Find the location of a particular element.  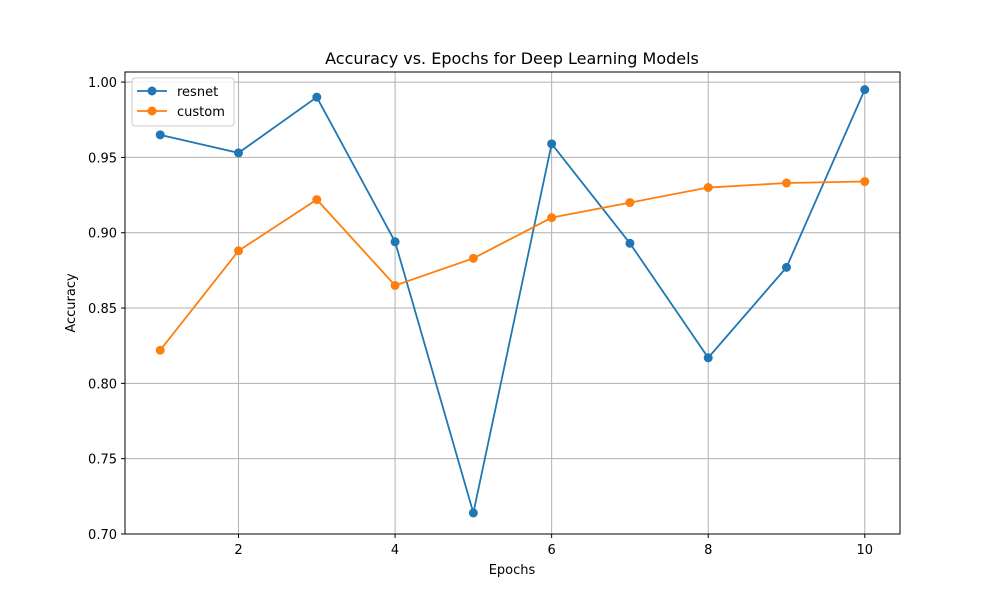

y-tick-label: 0.70 is located at coordinates (102, 535).